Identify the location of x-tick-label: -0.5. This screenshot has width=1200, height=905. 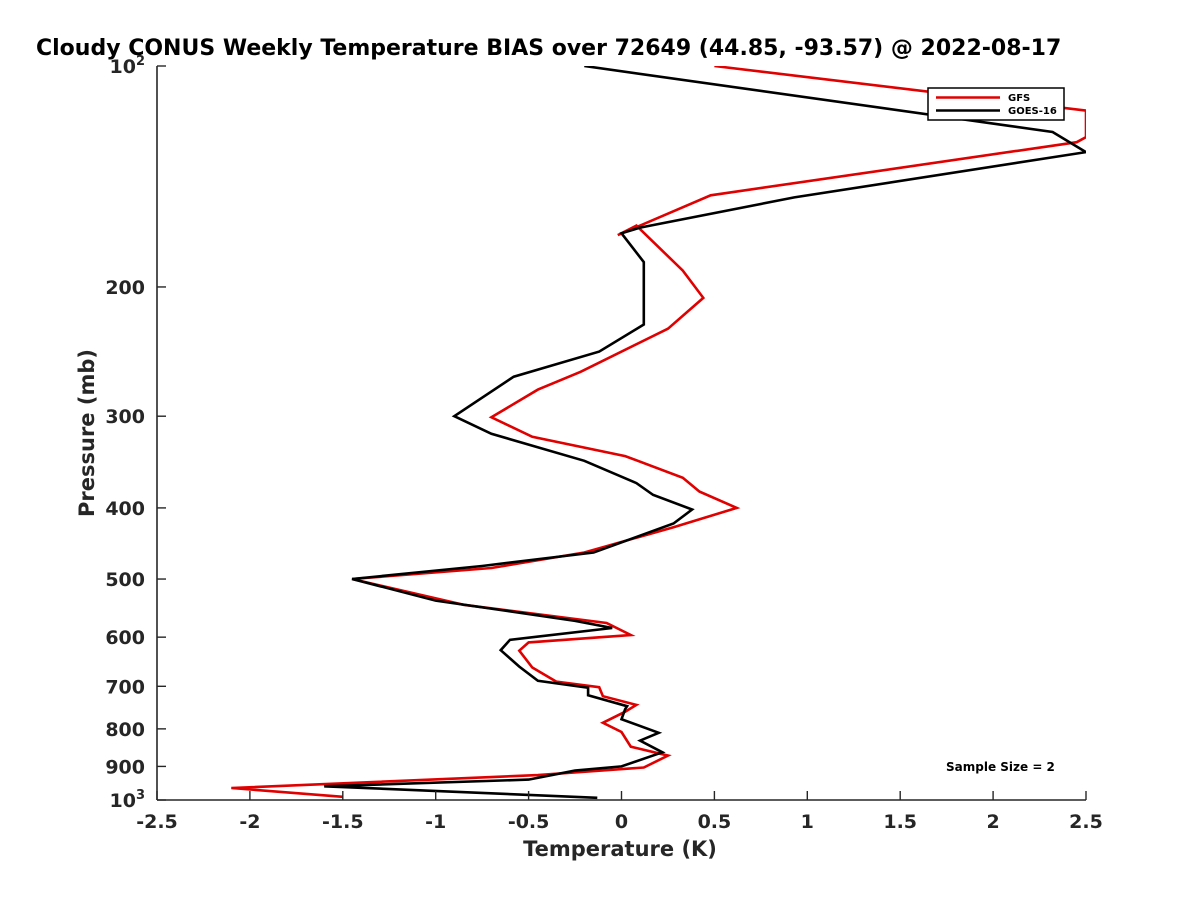
(529, 822).